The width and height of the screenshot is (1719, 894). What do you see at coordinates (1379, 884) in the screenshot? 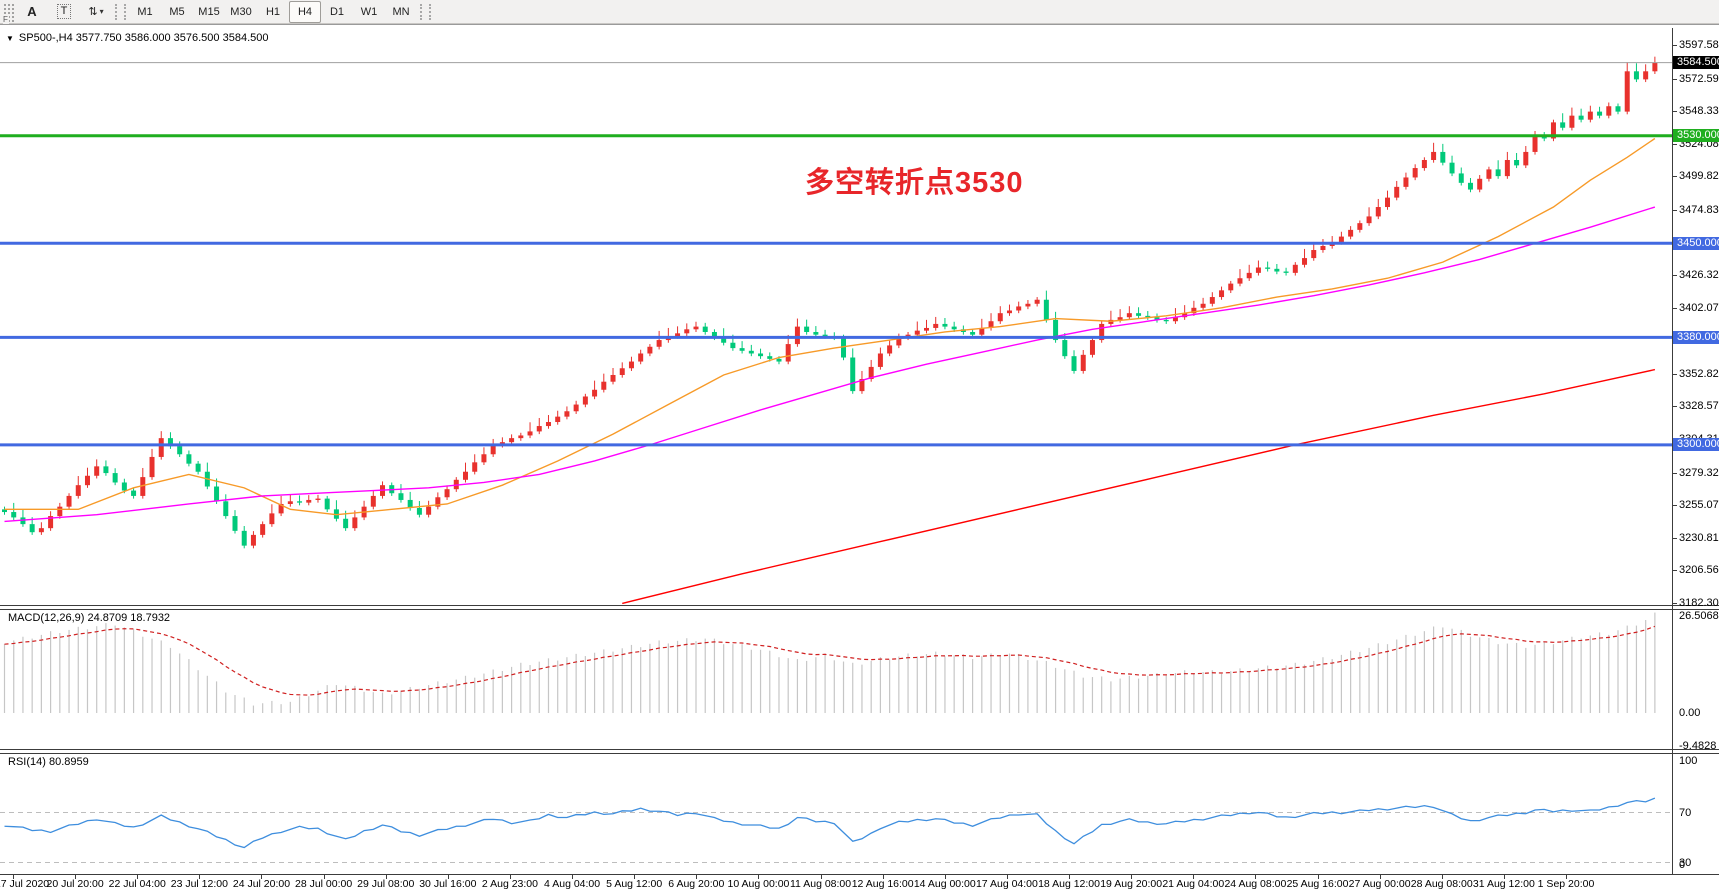
I see `time-label: 27 Aug 00:00` at bounding box center [1379, 884].